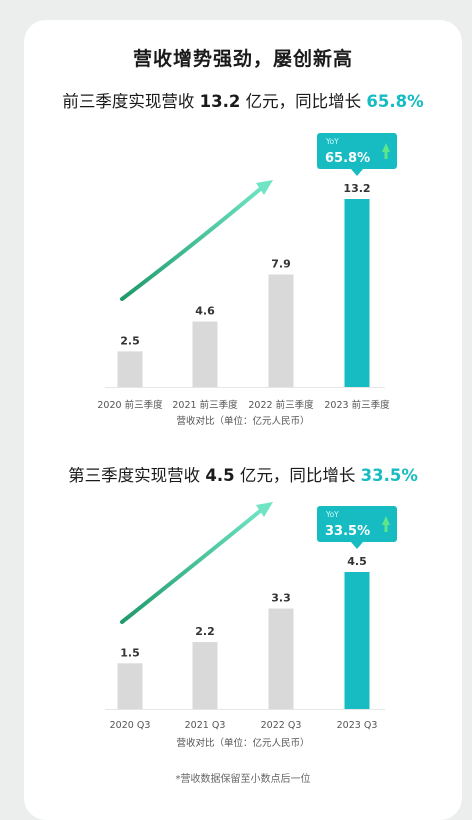 This screenshot has height=820, width=472. Describe the element at coordinates (347, 531) in the screenshot. I see `chart-2-yoy-value: 33.5%` at that location.